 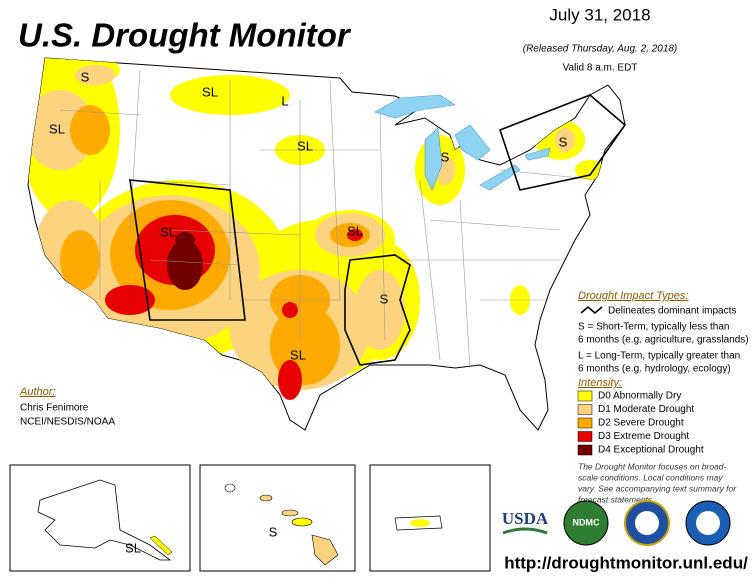 I want to click on impact-label: L, so click(x=284, y=100).